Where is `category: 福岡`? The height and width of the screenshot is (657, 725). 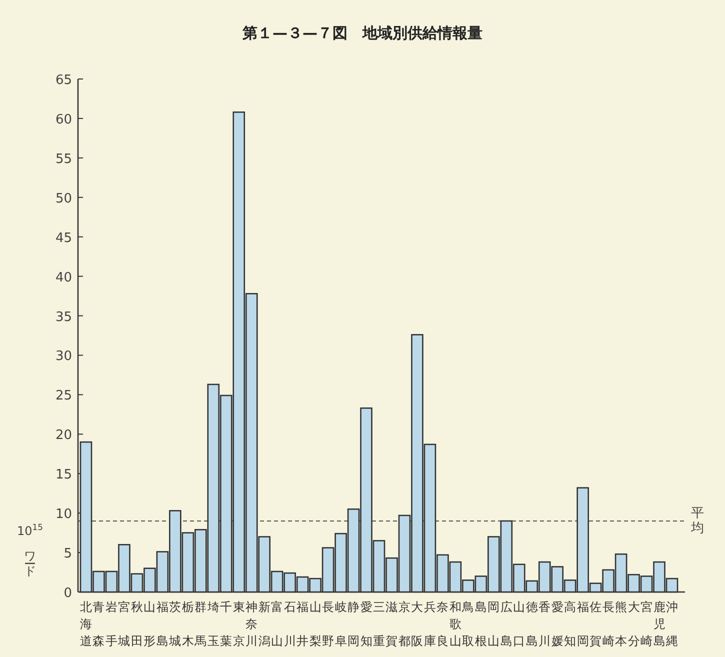
category: 福岡 is located at coordinates (582, 624).